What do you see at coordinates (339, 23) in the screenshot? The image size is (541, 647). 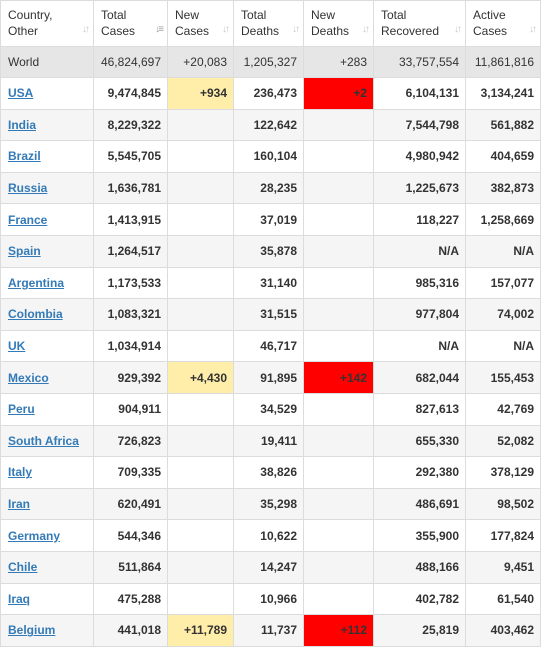 I see `column-header-new-deaths: New Deaths ↓↑` at bounding box center [339, 23].